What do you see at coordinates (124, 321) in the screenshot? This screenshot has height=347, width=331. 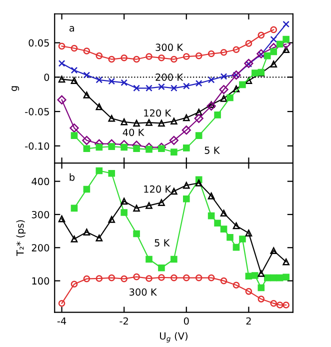 I see `x-tick-label: -2` at bounding box center [124, 321].